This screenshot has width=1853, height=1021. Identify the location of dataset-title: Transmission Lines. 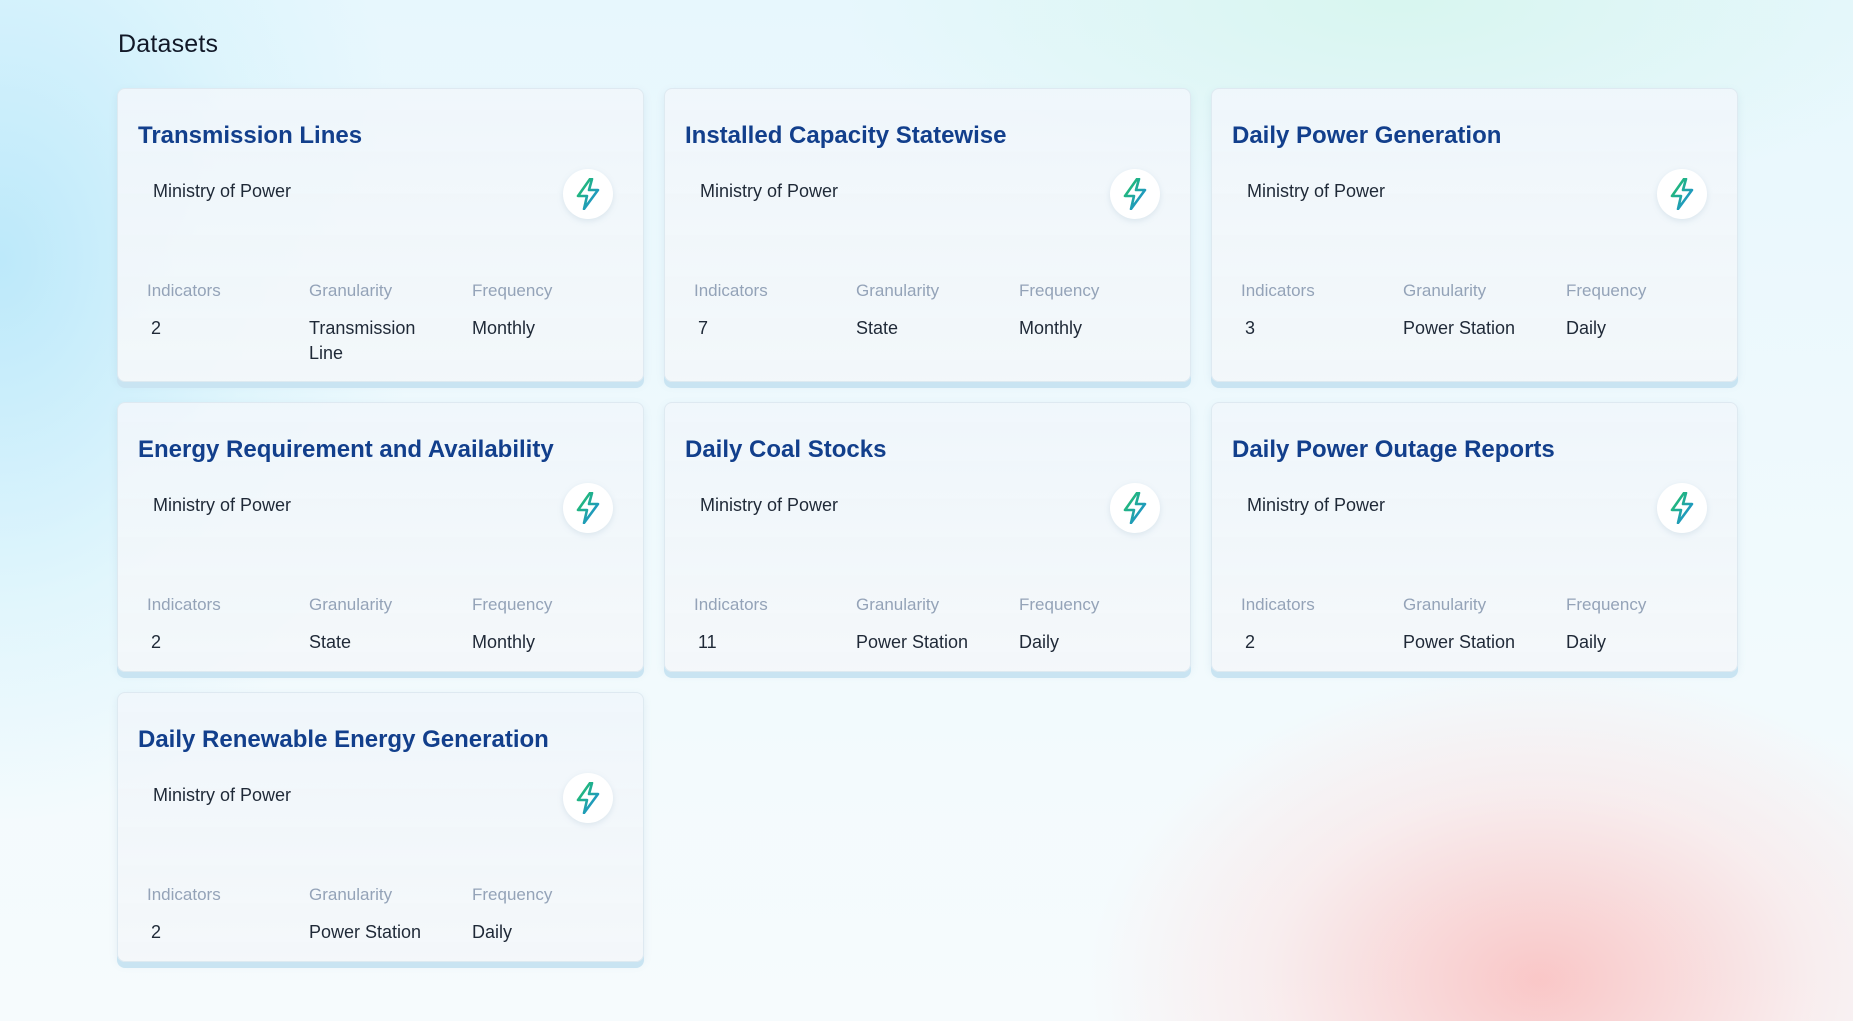
(250, 135).